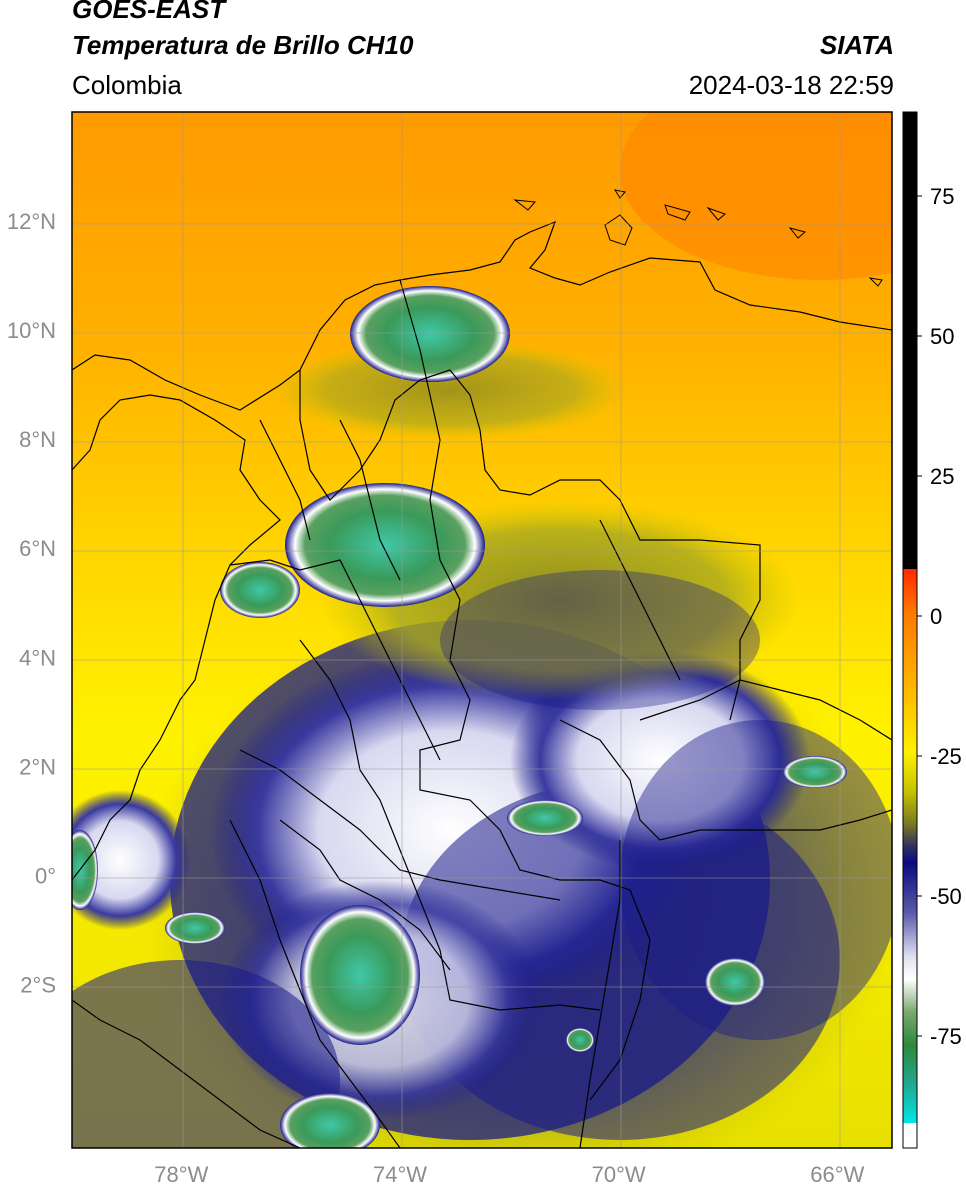 The width and height of the screenshot is (966, 1190). I want to click on colorbar-ticks: 75 50 25 0 -25 -50 -75, so click(939, 616).